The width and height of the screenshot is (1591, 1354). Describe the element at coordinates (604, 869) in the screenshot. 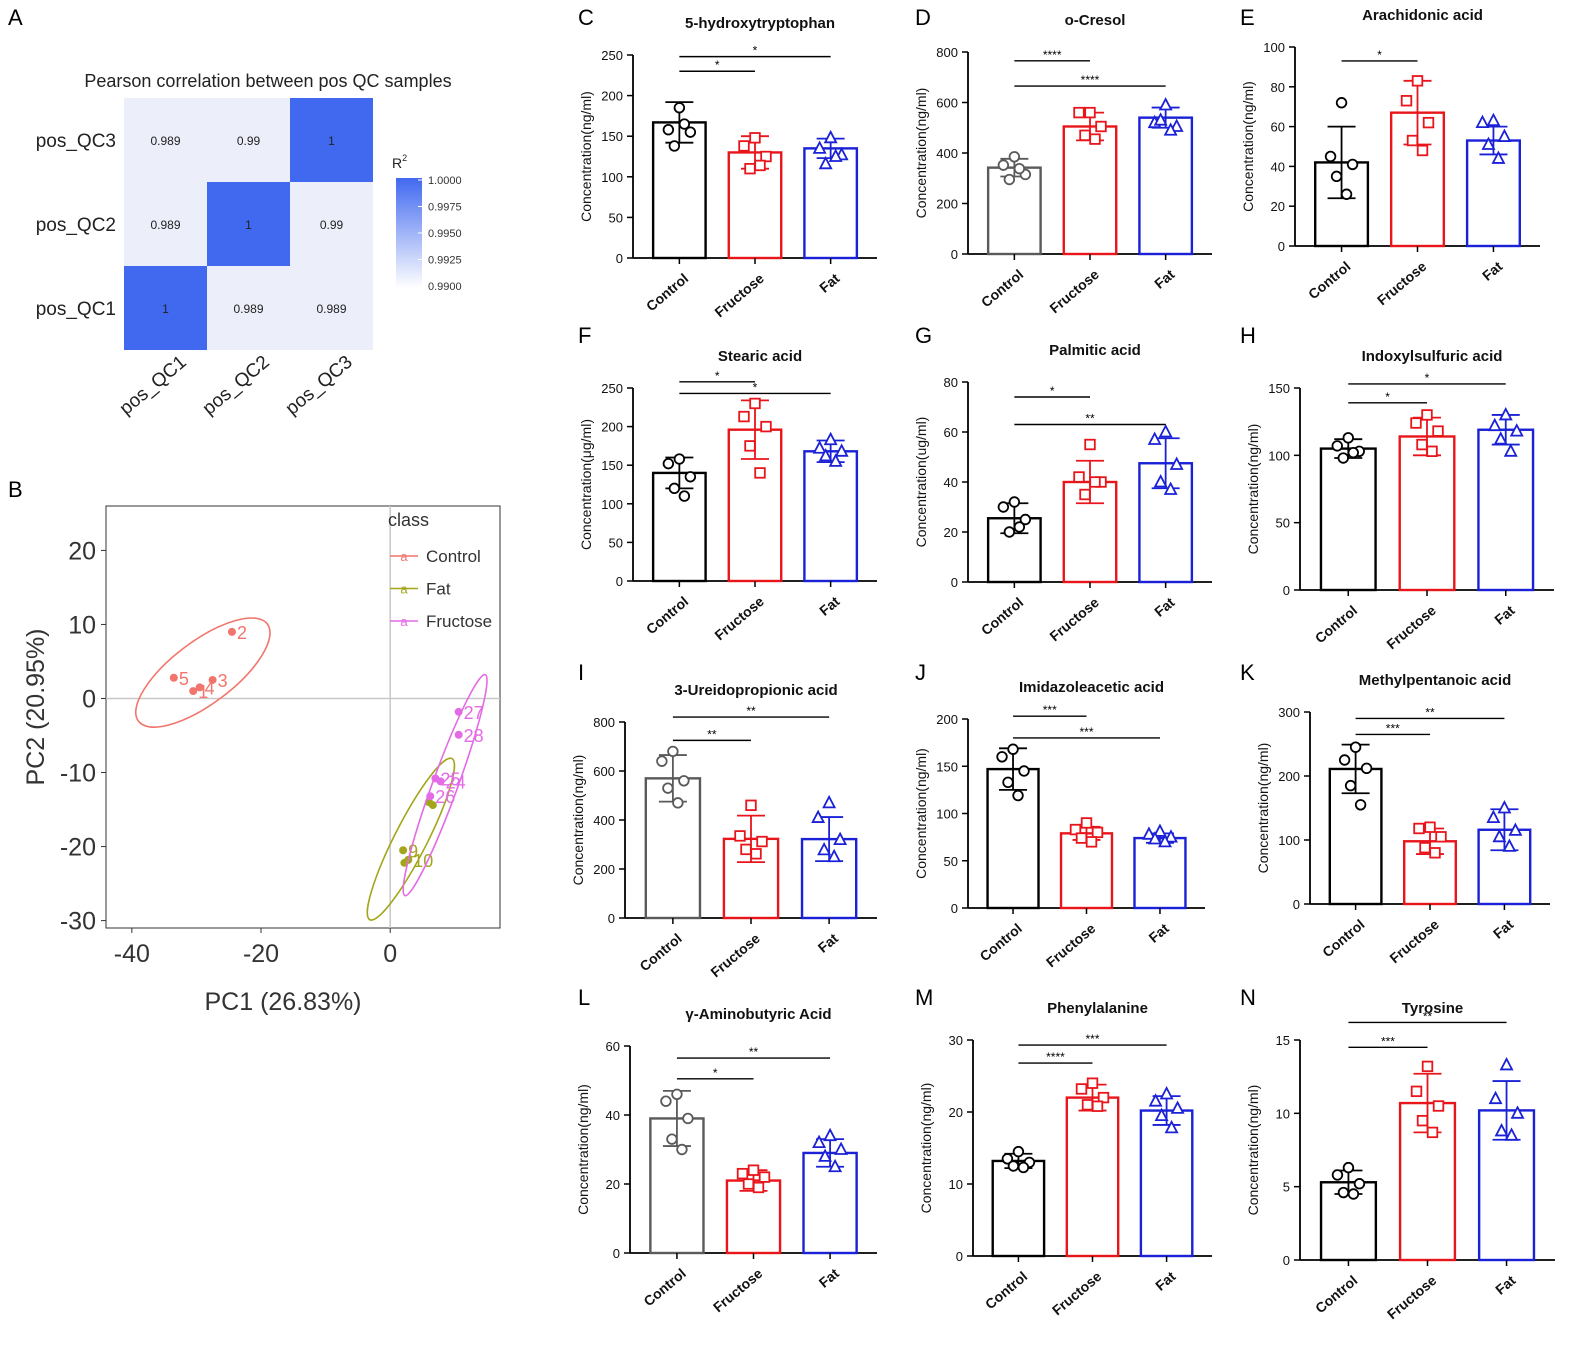

I see `y-tick-label: 200` at that location.